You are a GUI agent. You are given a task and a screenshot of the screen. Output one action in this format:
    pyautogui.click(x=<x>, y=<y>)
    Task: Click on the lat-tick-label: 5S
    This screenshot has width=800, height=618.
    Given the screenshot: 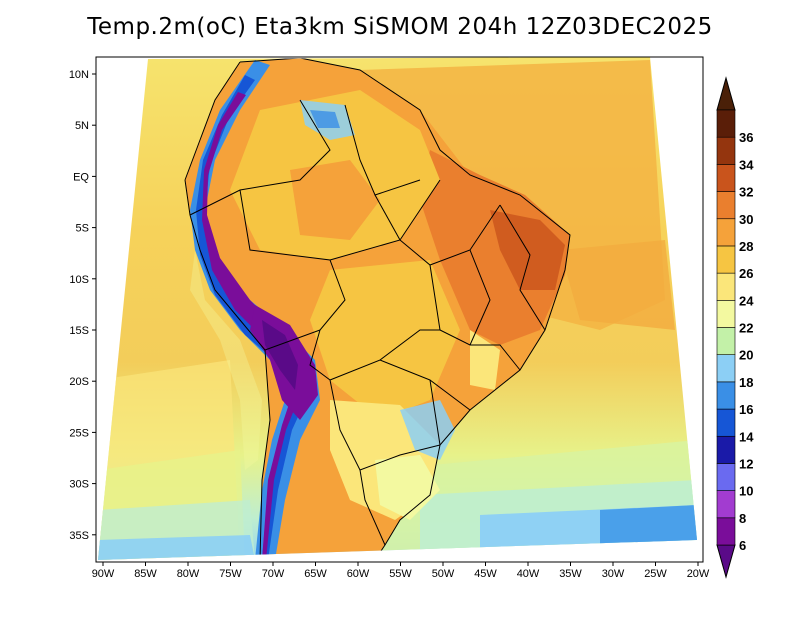 What is the action you would take?
    pyautogui.click(x=82, y=229)
    